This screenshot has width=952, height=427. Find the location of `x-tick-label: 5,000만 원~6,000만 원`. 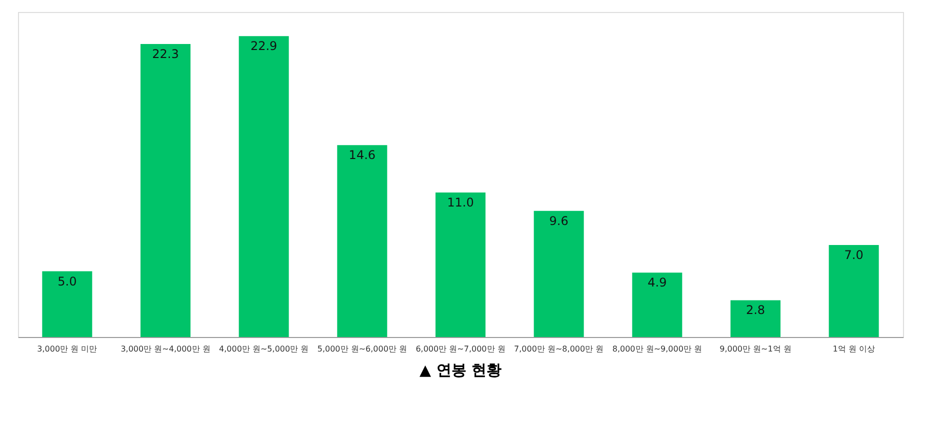

x-tick-label: 5,000만 원~6,000만 원 is located at coordinates (362, 349).